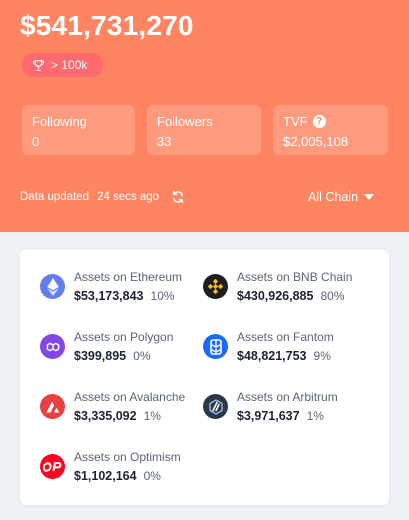 This screenshot has height=520, width=409. What do you see at coordinates (127, 457) in the screenshot?
I see `asset-label: Assets on Optimism` at bounding box center [127, 457].